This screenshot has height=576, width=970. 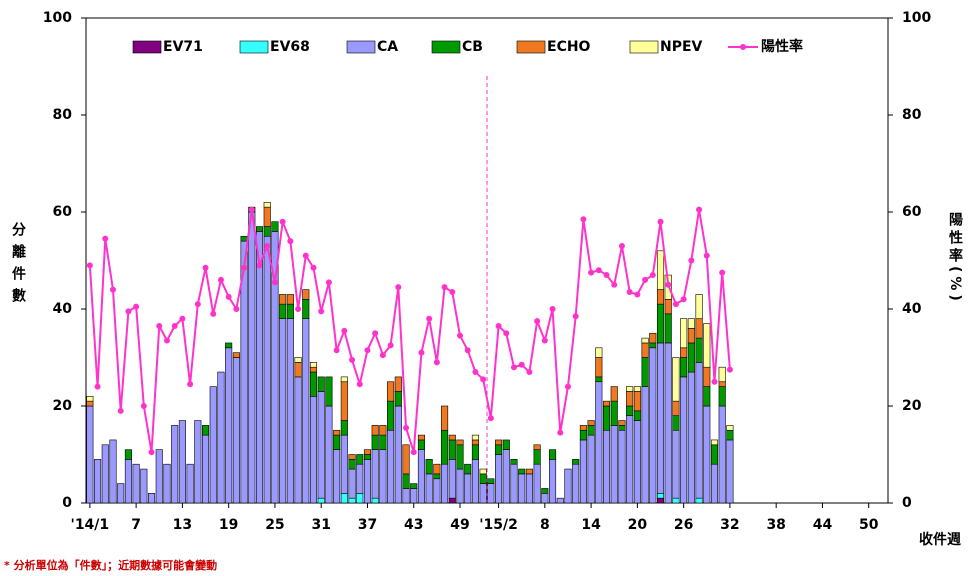 What do you see at coordinates (545, 525) in the screenshot?
I see `x-tick-label: 8` at bounding box center [545, 525].